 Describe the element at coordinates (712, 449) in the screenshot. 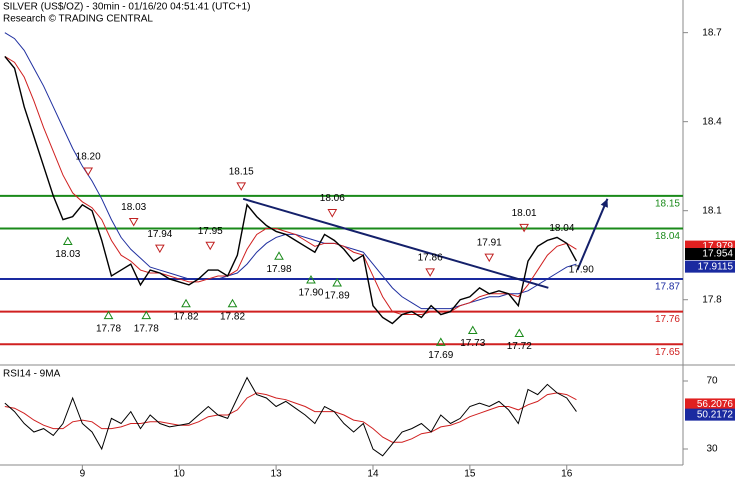

I see `rsi-tick-label: 30` at that location.